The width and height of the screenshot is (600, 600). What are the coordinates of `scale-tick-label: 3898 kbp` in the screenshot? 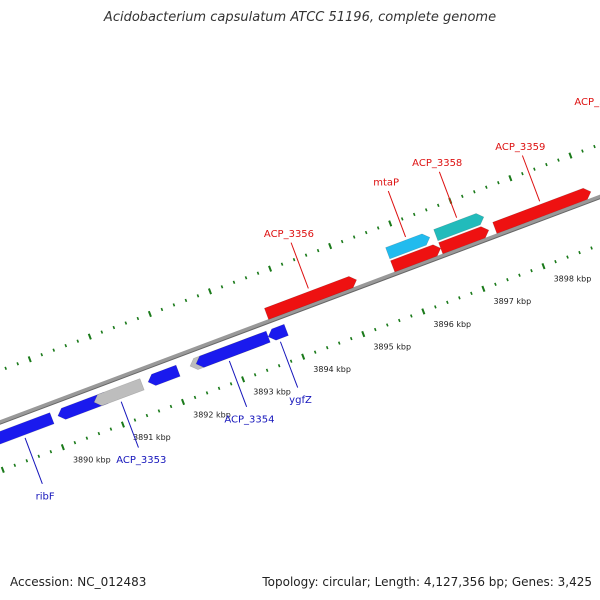 It's located at (573, 279).